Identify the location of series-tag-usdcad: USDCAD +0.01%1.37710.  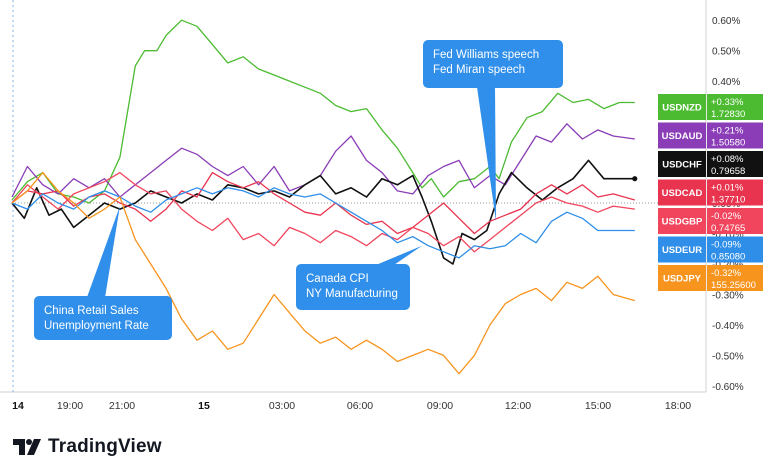
(710, 192).